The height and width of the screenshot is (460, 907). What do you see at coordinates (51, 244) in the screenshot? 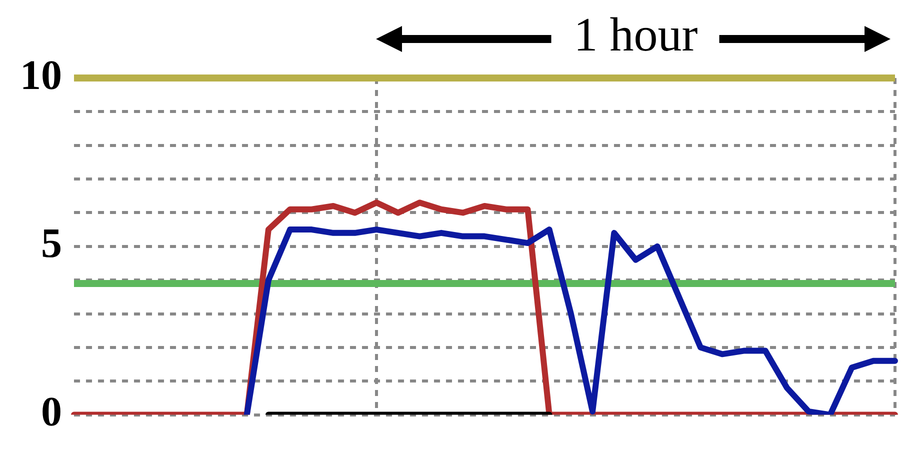
I see `y-tick-label: 5` at bounding box center [51, 244].